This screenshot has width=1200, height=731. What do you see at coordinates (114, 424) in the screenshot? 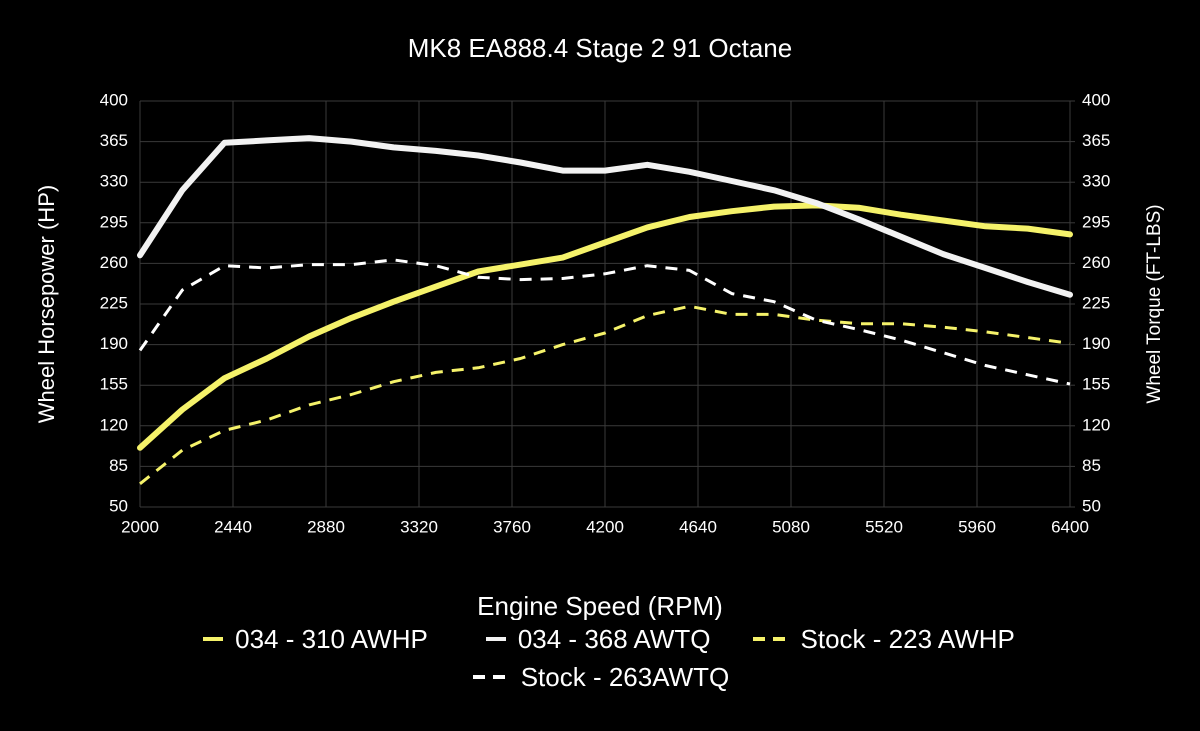
I see `y-tick-label: 120` at bounding box center [114, 424].